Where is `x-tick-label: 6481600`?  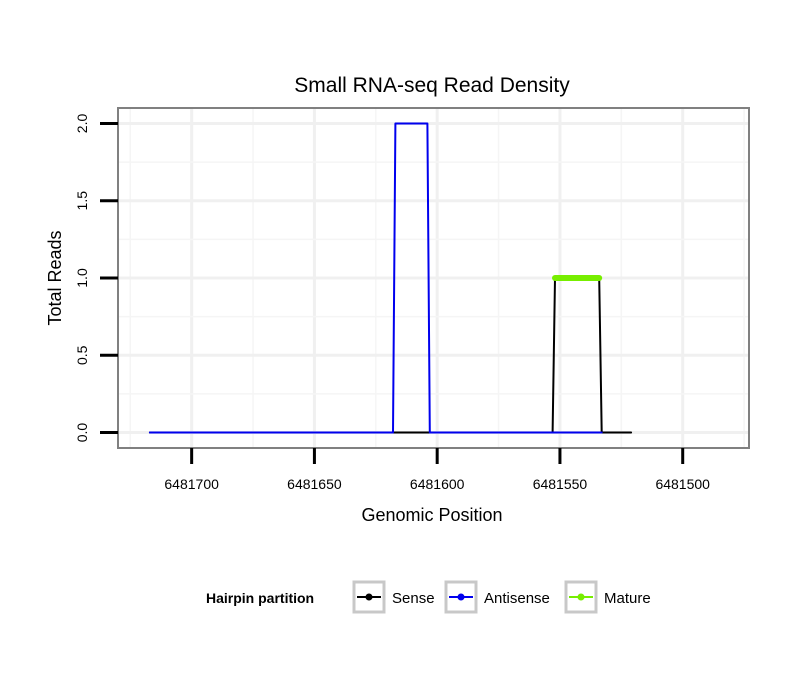 x-tick-label: 6481600 is located at coordinates (437, 484).